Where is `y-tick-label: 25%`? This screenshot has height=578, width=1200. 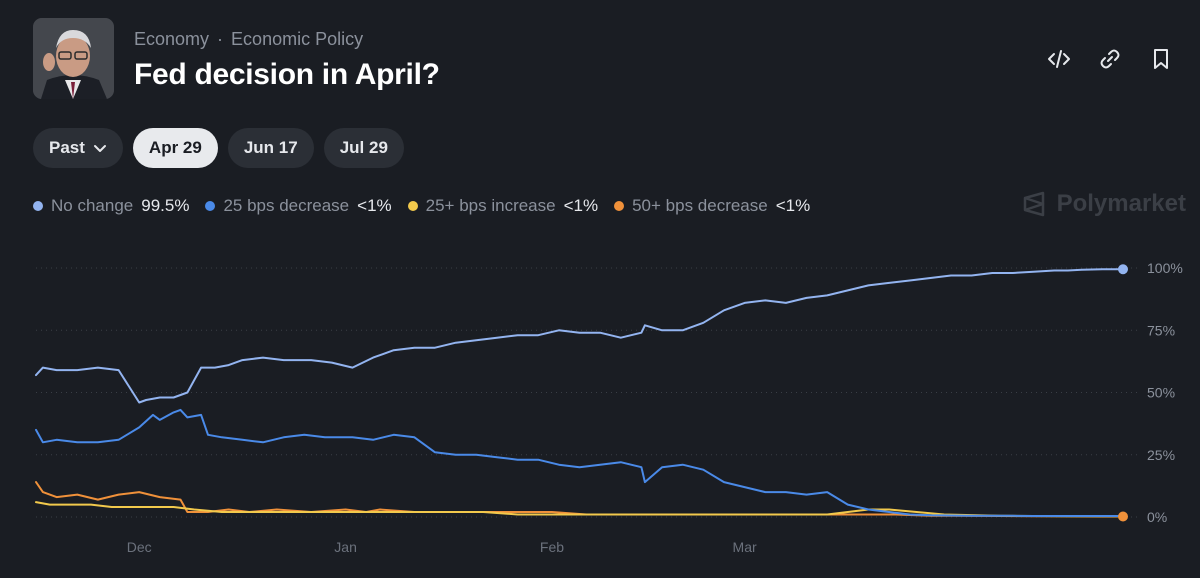 y-tick-label: 25% is located at coordinates (1161, 455).